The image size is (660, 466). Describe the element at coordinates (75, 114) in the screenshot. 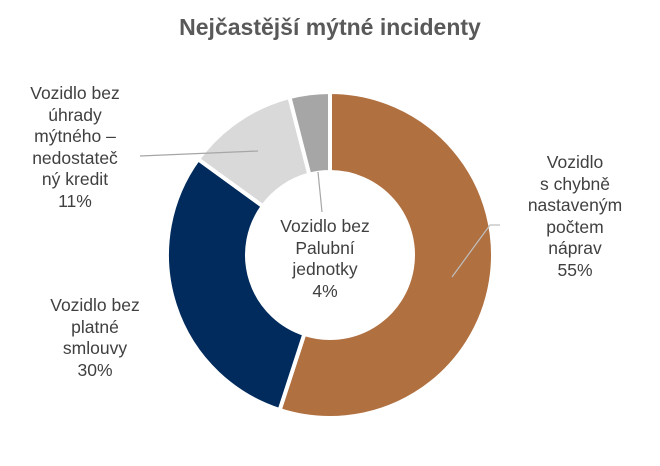

I see `label-line: úhrady` at that location.